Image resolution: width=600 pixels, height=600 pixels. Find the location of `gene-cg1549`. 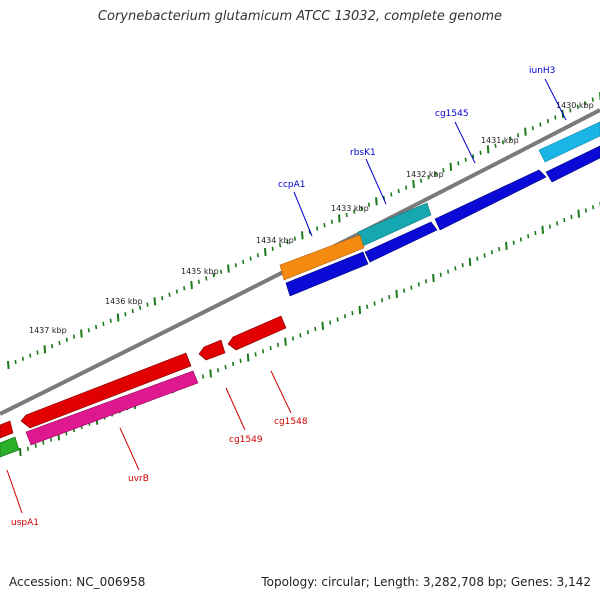

gene-cg1549 is located at coordinates (212, 350).